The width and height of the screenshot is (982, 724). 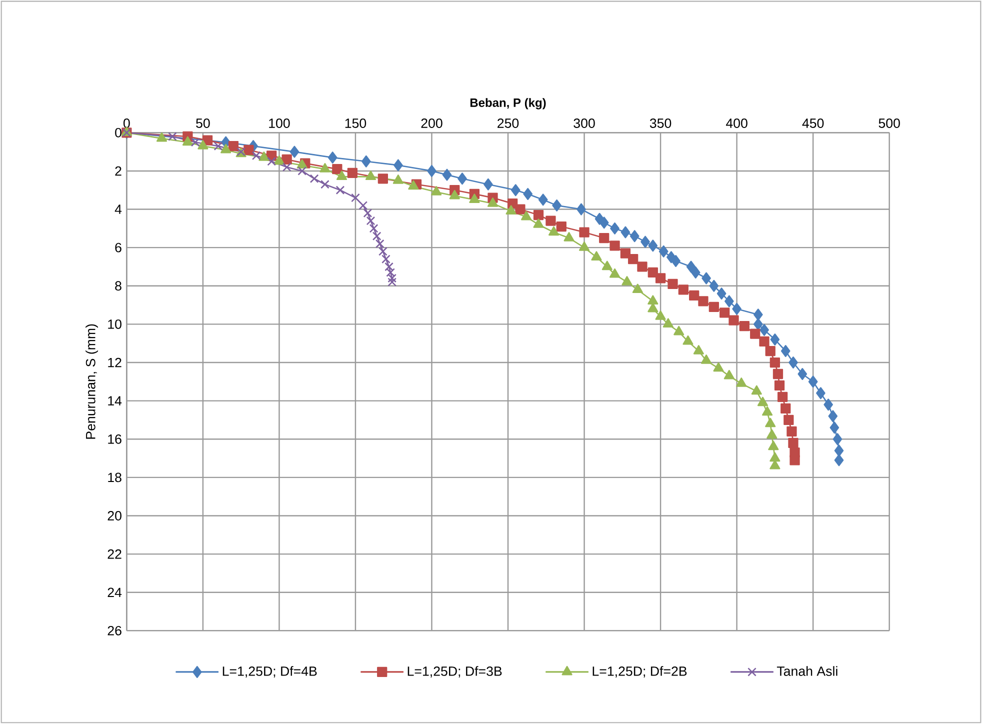 What do you see at coordinates (737, 123) in the screenshot?
I see `x-tick-label: 400` at bounding box center [737, 123].